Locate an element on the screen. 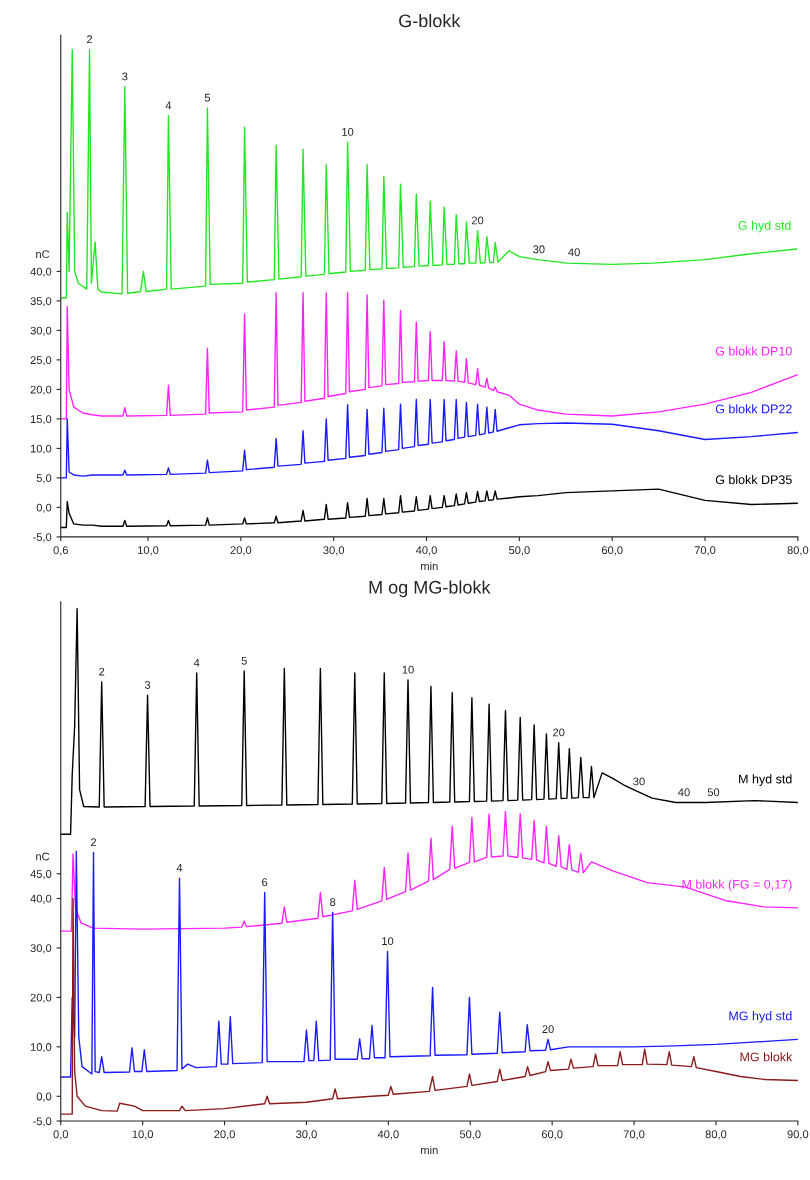  chart-title: M og MG-blokk is located at coordinates (430, 589).